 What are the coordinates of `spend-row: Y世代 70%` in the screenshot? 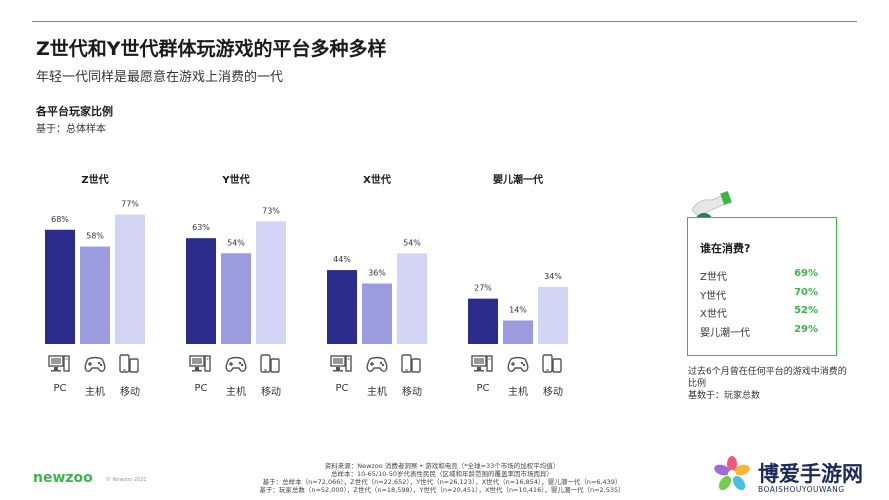 It's located at (759, 294).